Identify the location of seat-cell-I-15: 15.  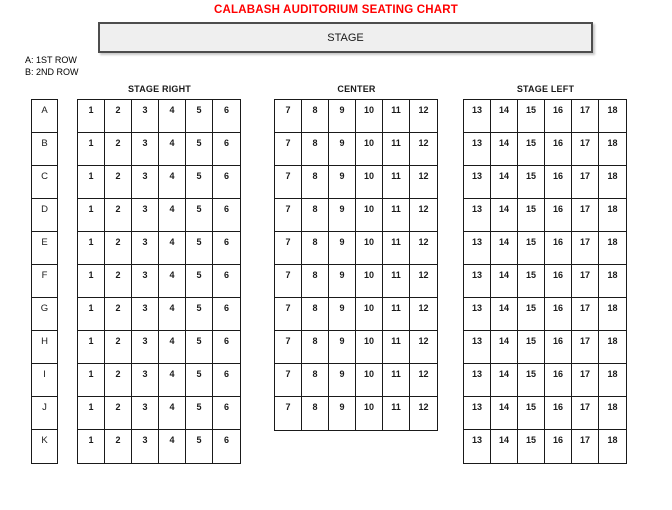
(531, 380).